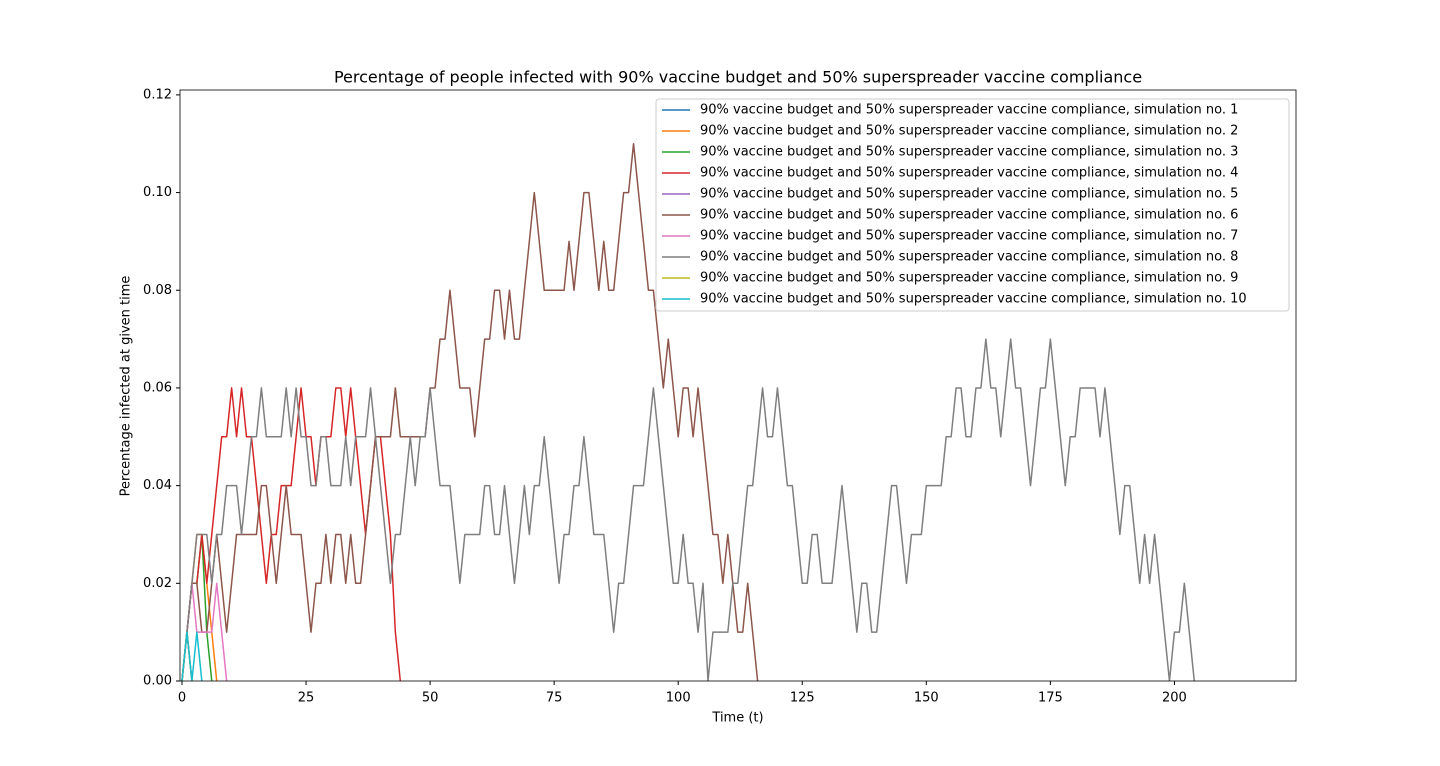  I want to click on x-tick-label: 200, so click(1174, 698).